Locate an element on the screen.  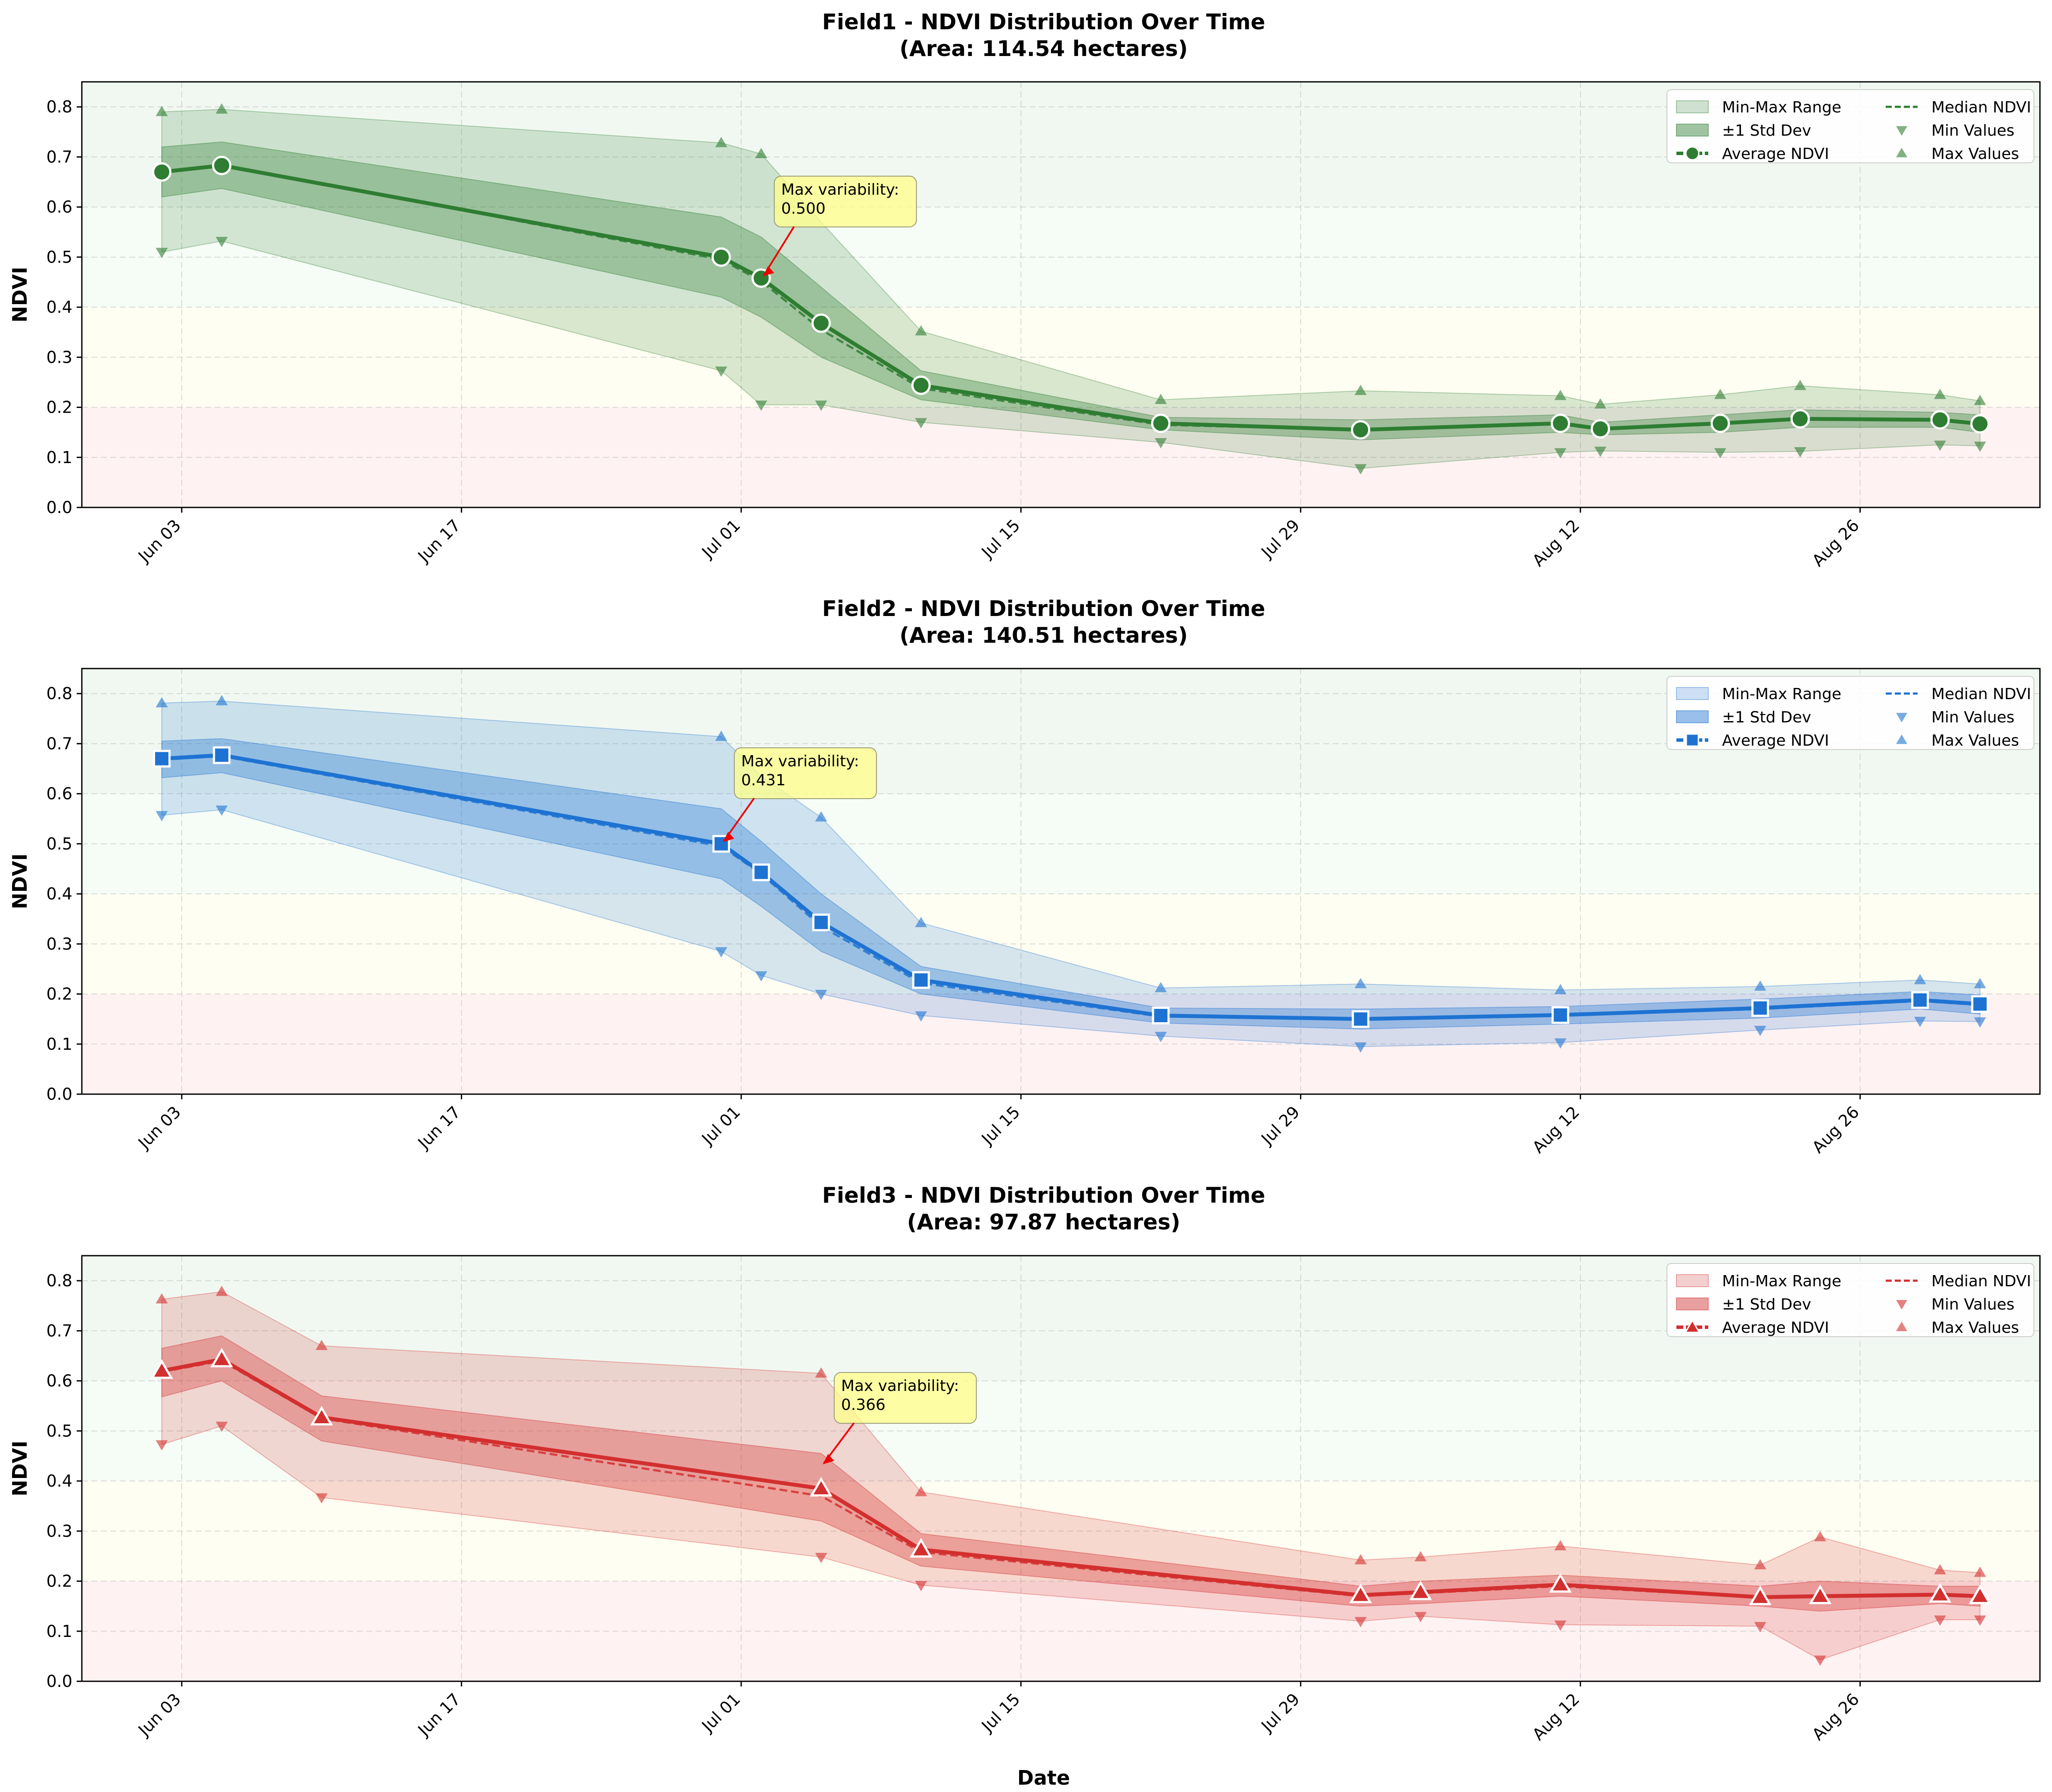
x-tick-label: Jul 01 is located at coordinates (720, 1713).